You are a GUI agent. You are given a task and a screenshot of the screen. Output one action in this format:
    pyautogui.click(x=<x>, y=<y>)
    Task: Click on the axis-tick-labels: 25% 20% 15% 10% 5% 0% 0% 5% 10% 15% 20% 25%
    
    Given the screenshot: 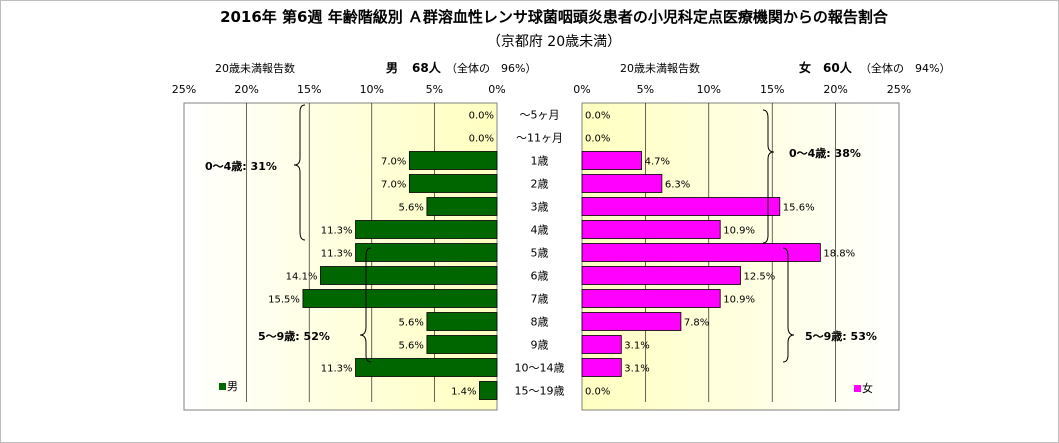 What is the action you would take?
    pyautogui.click(x=541, y=89)
    